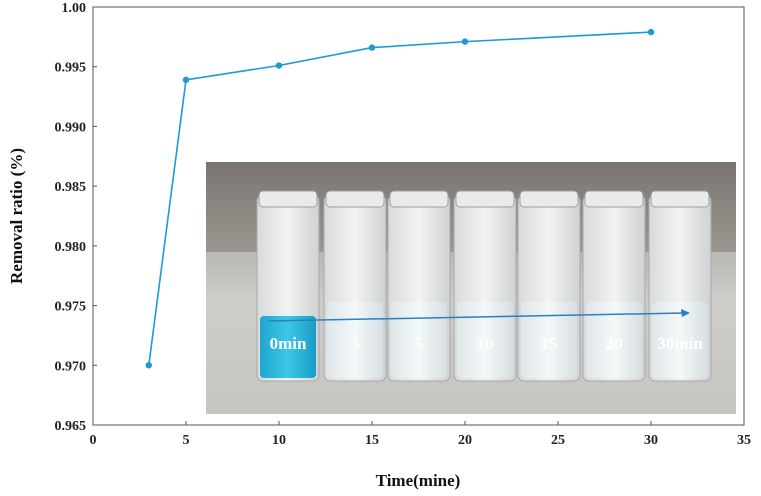 The image size is (761, 496). I want to click on y-axis-ticks: 0.965 0.970 0.975 0.980 0.985 0.990 0.995 1.00, so click(76, 217).